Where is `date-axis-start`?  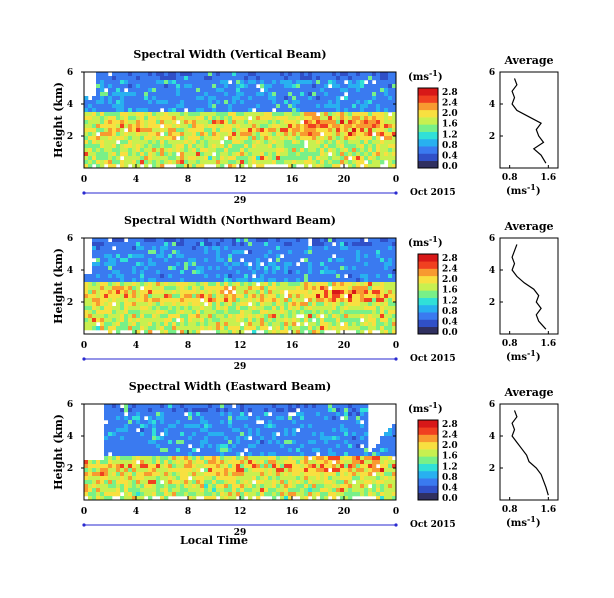 date-axis-start is located at coordinates (84, 193).